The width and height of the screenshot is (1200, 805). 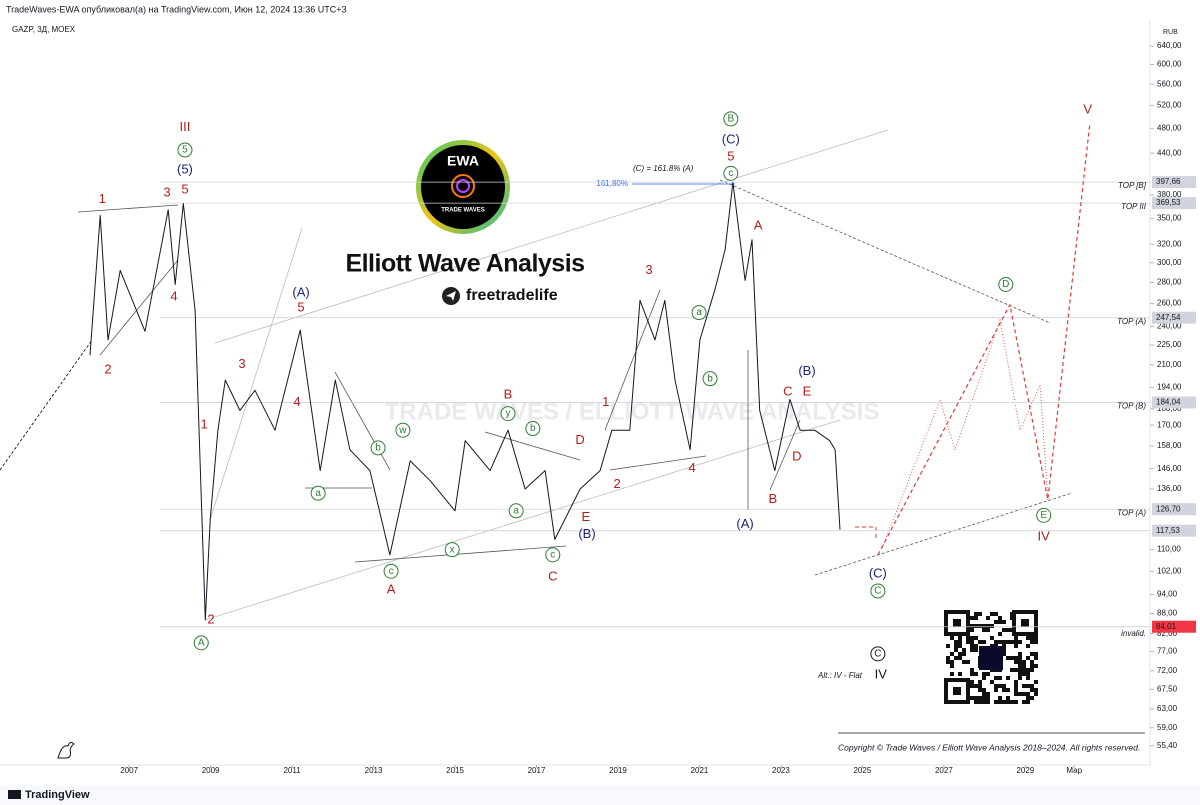 I want to click on y-tick-label: 110,00, so click(x=1169, y=549).